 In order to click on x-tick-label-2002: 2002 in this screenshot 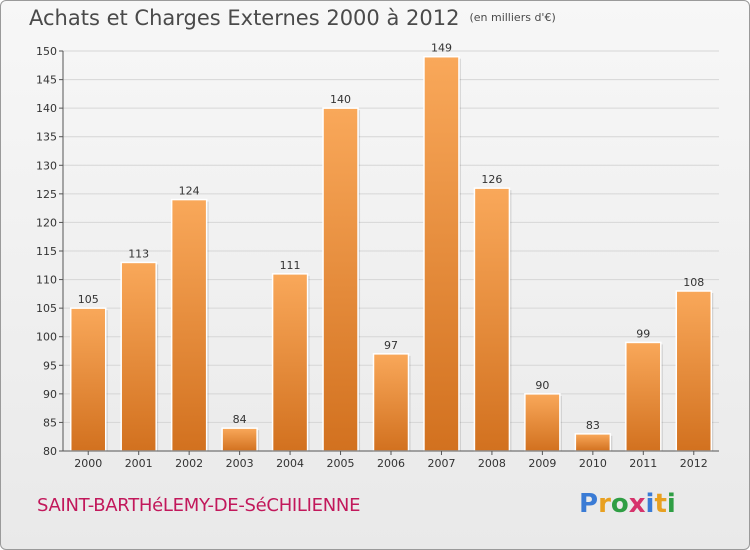, I will do `click(189, 463)`.